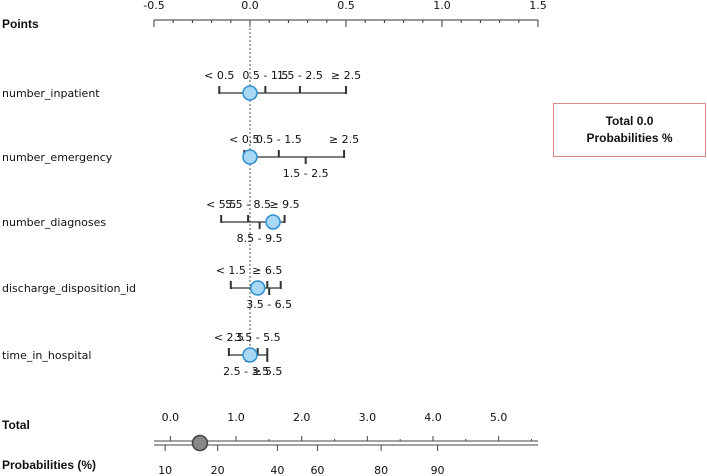 The width and height of the screenshot is (707, 476). I want to click on category-label: 5.5 - 8.5, so click(248, 204).